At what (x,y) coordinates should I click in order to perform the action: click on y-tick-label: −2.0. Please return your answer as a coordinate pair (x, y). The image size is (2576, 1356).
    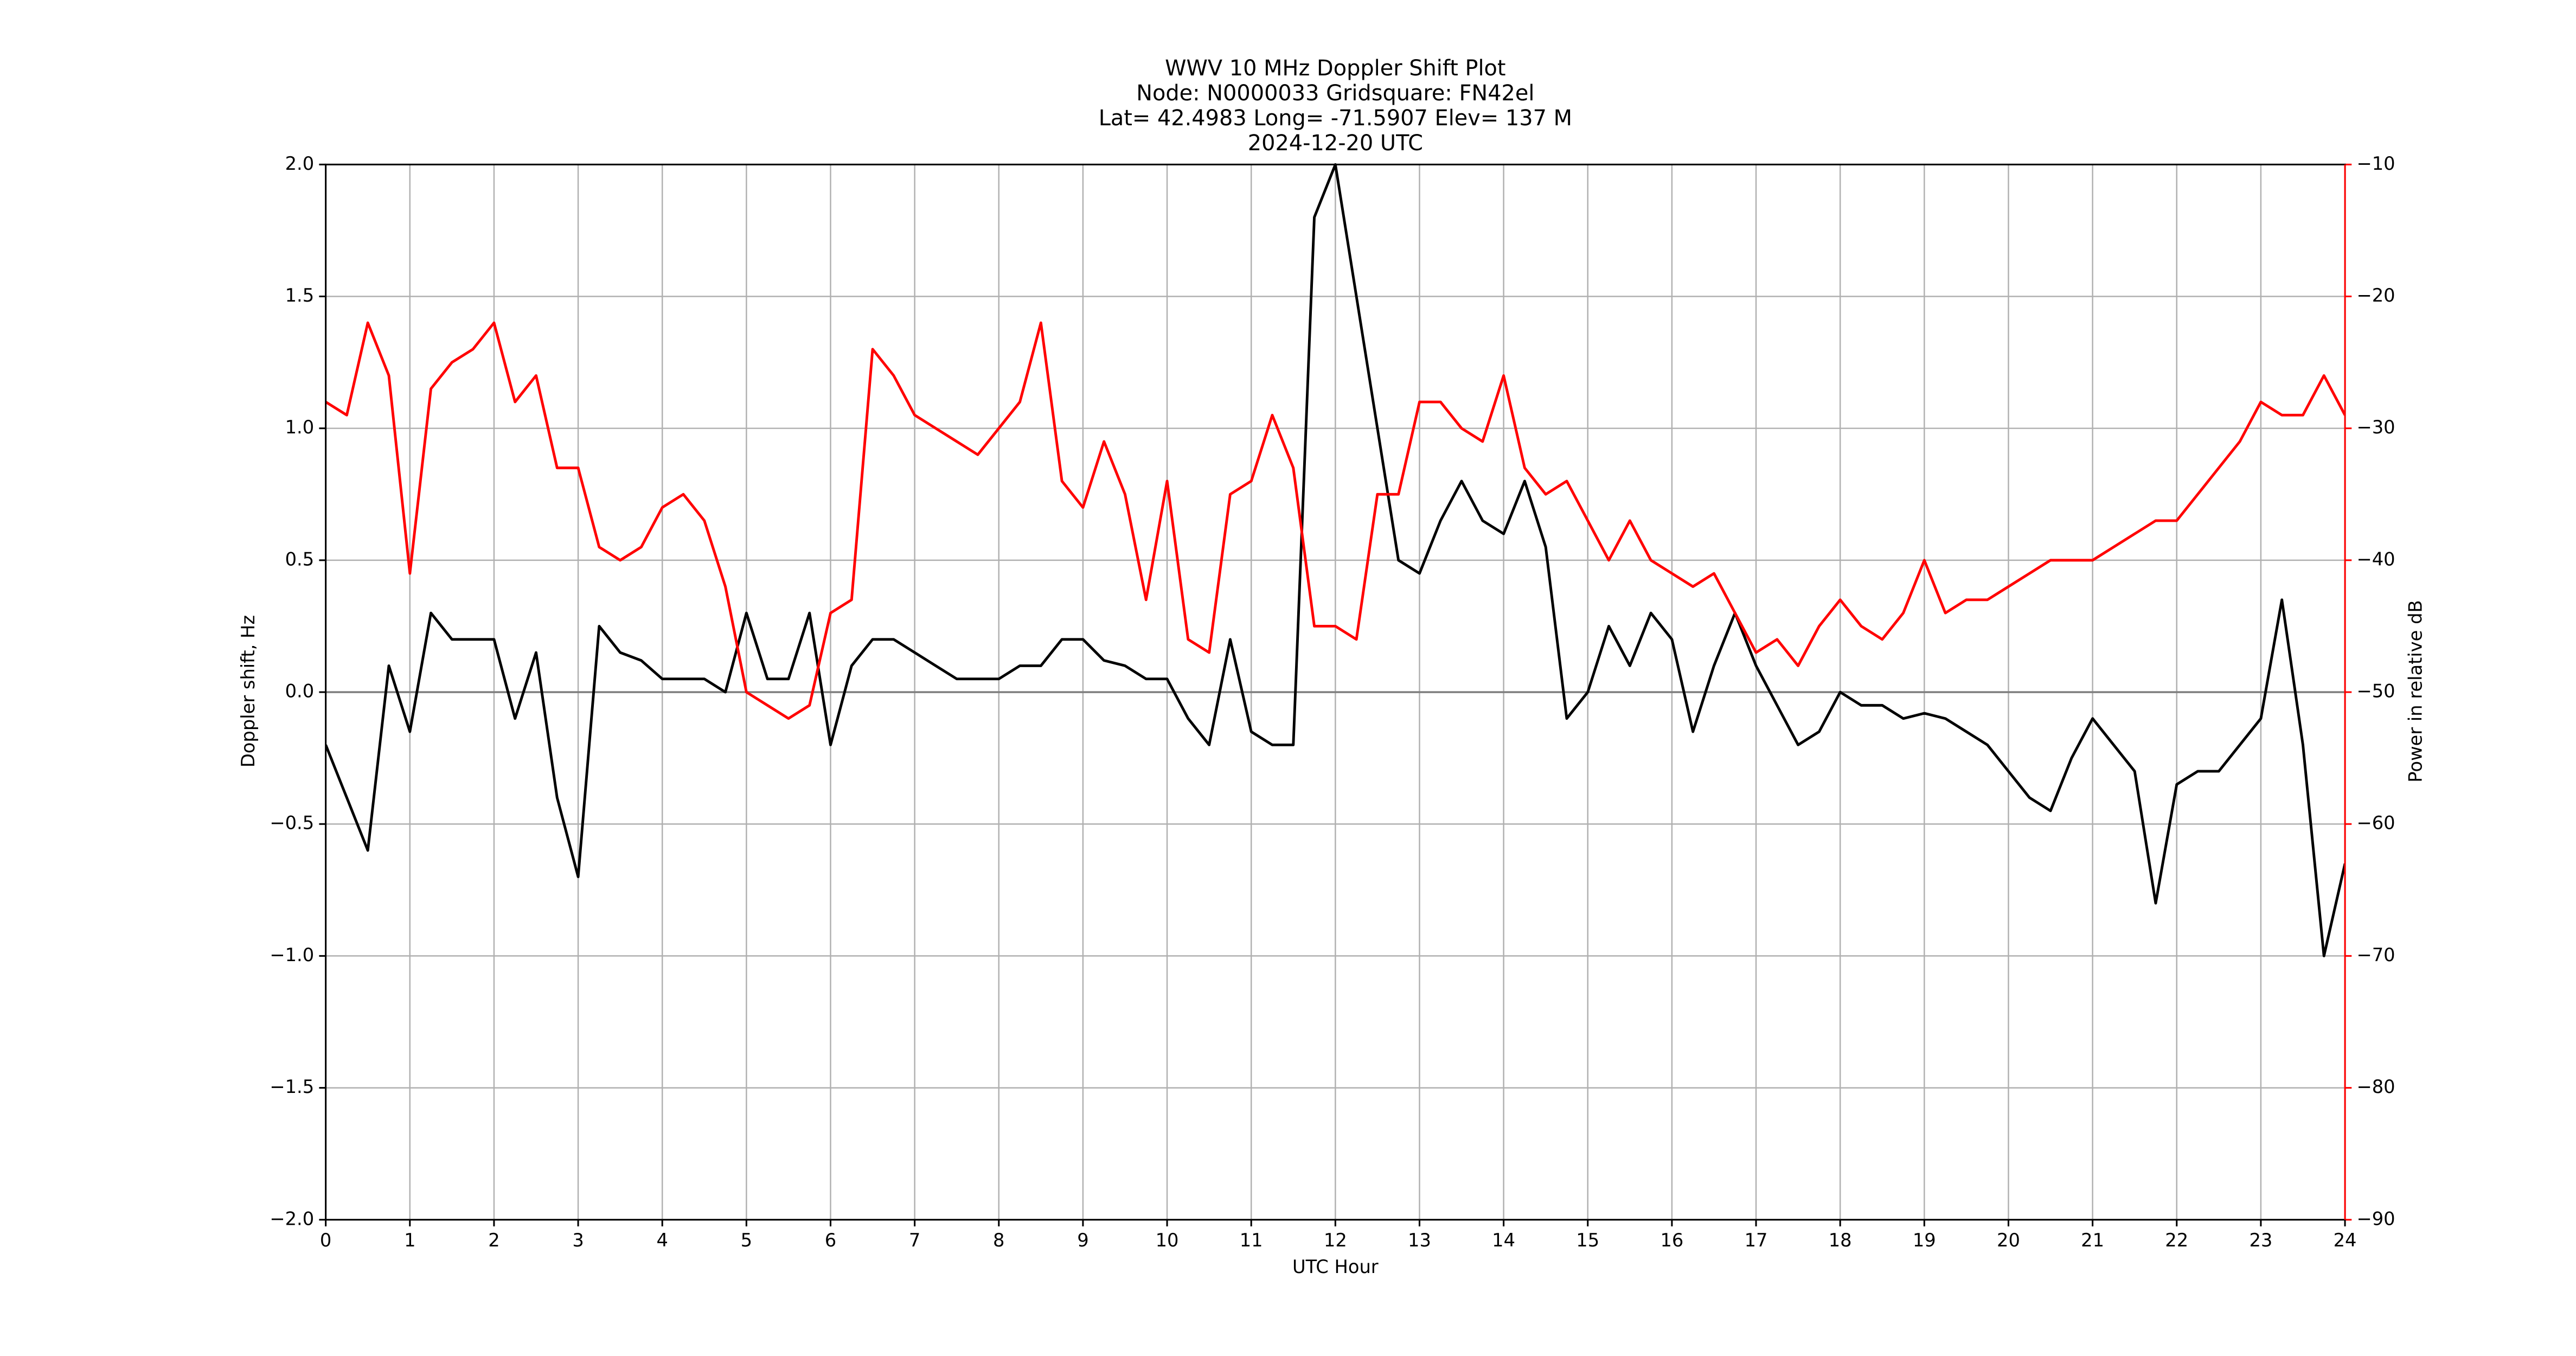
    Looking at the image, I should click on (292, 1218).